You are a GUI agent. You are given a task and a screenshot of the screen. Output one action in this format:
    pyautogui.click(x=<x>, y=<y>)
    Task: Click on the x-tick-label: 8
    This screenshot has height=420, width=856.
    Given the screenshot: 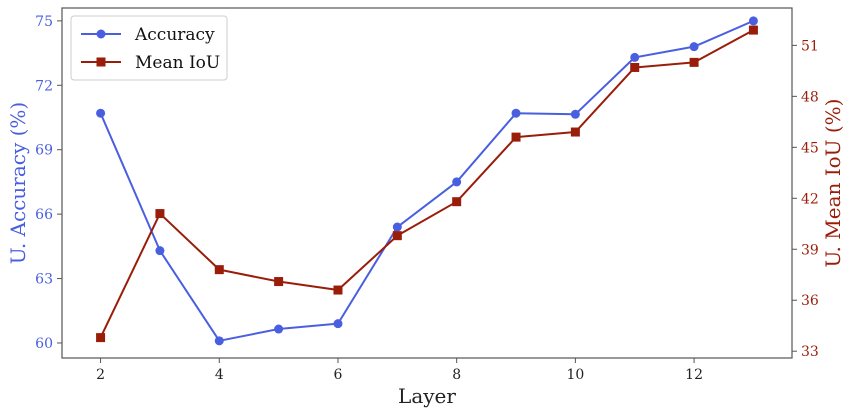 What is the action you would take?
    pyautogui.click(x=456, y=375)
    